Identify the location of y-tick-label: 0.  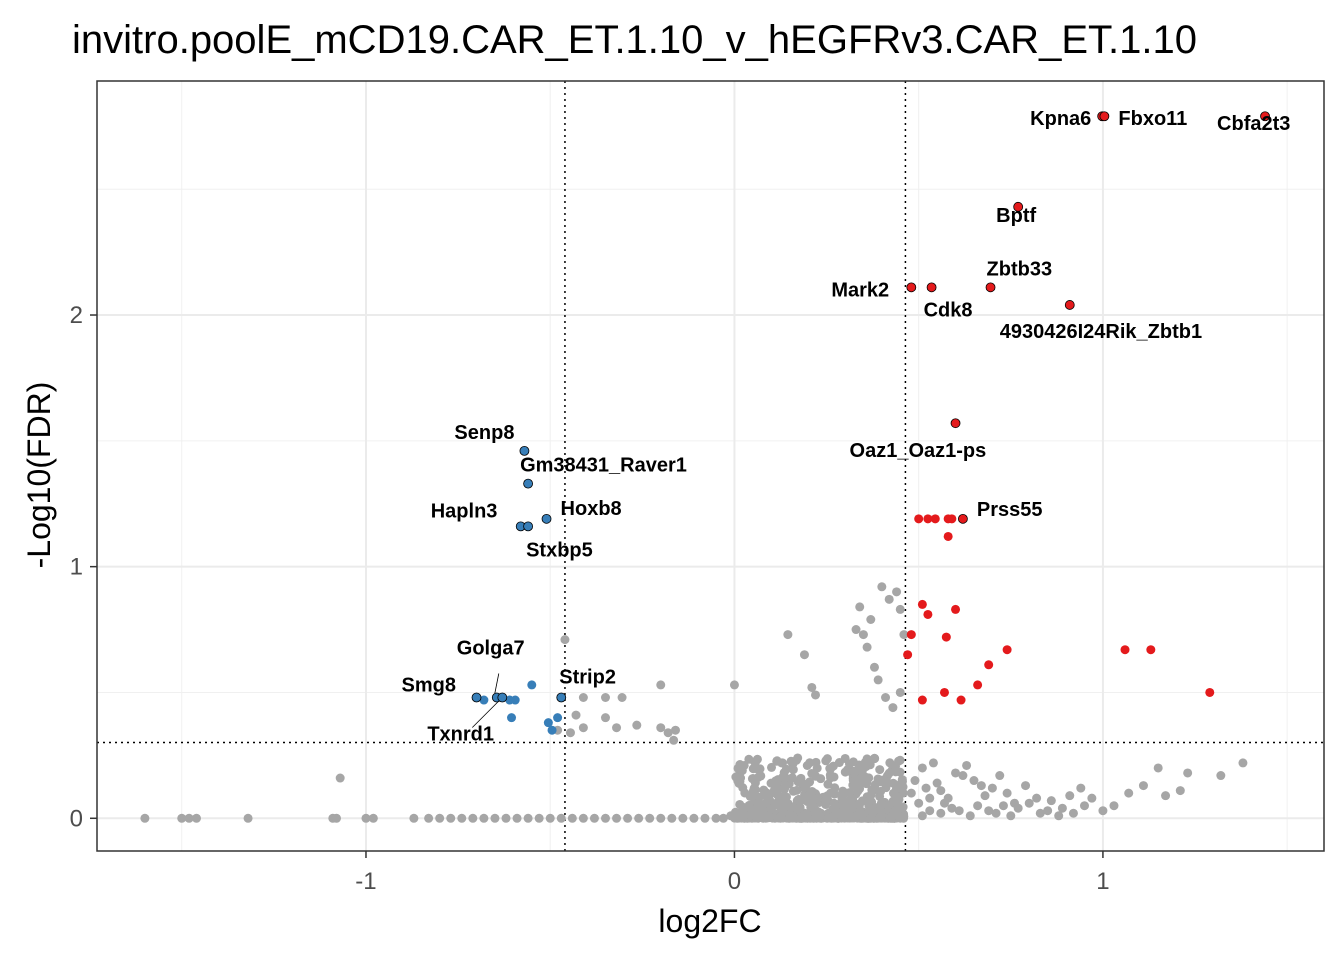
(76, 818).